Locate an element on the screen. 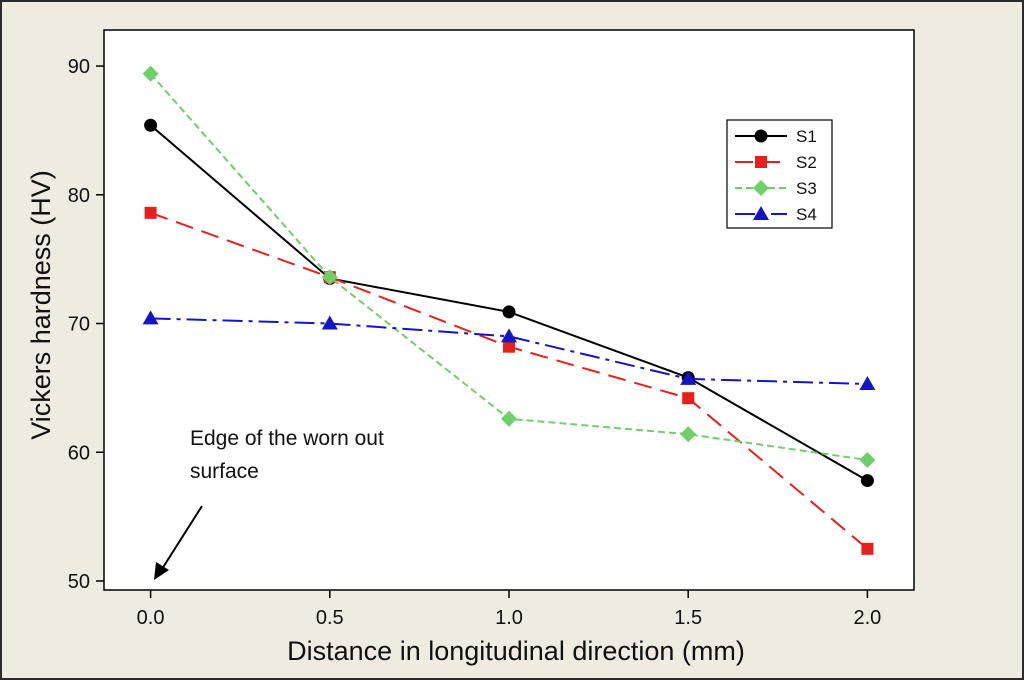 Image resolution: width=1024 pixels, height=680 pixels. y-tick-label: 60 is located at coordinates (79, 453).